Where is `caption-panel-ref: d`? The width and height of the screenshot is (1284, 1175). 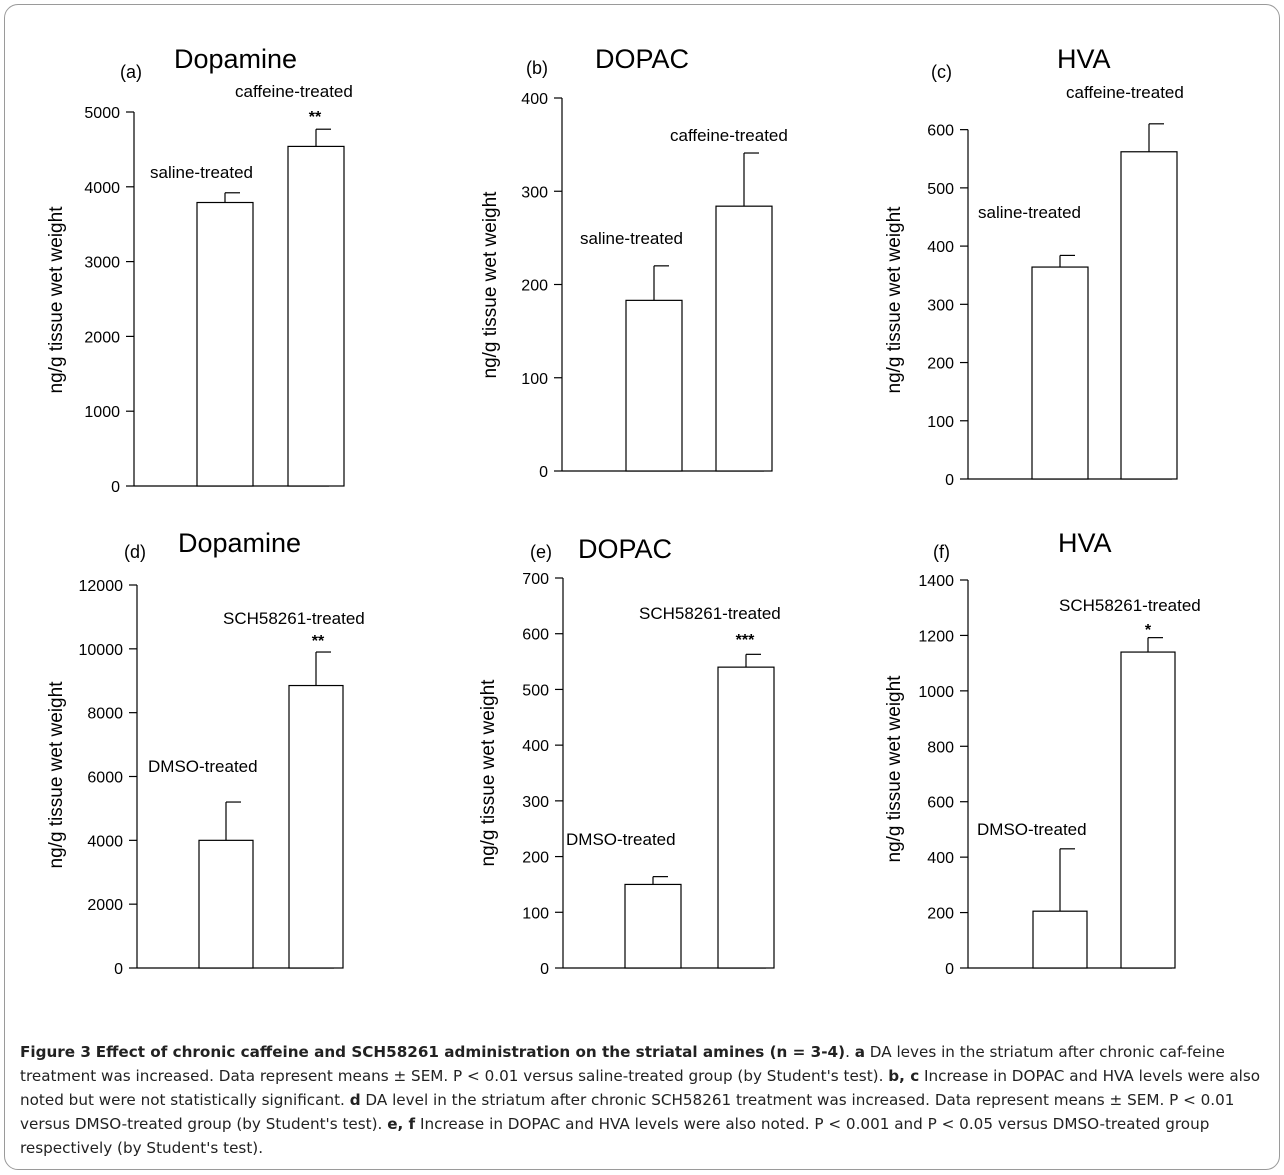
caption-panel-ref: d is located at coordinates (355, 1100).